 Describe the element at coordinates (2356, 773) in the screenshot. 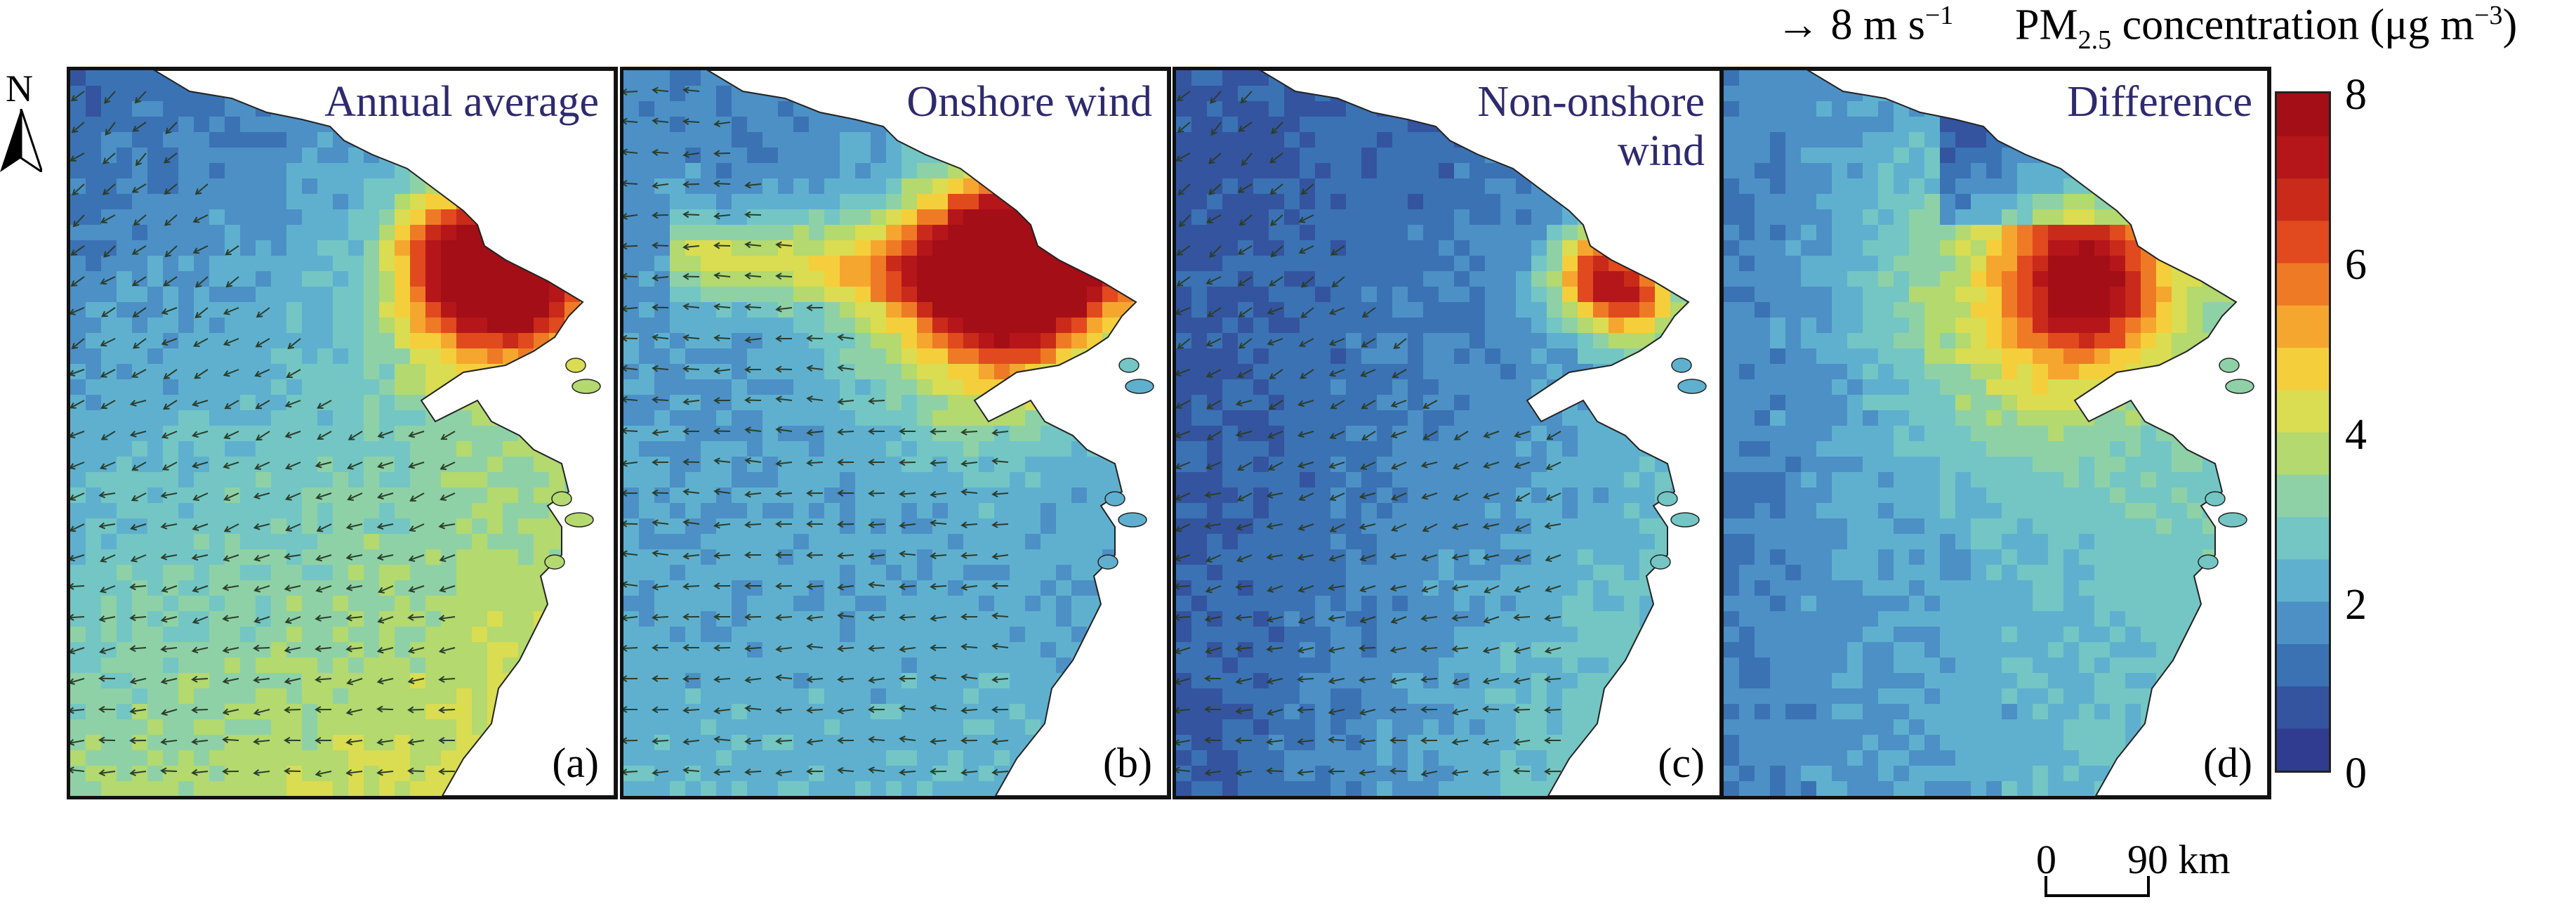

I see `colorbar-tick: 0` at that location.